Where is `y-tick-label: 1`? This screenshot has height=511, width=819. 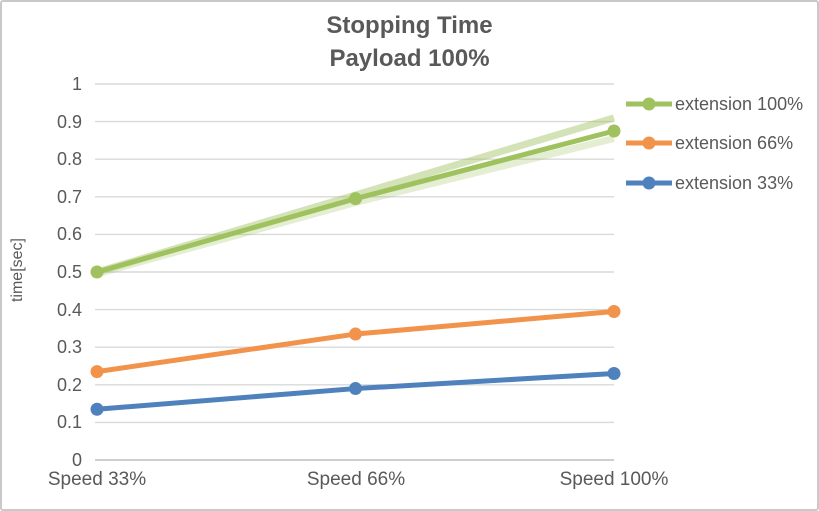
y-tick-label: 1 is located at coordinates (76, 84).